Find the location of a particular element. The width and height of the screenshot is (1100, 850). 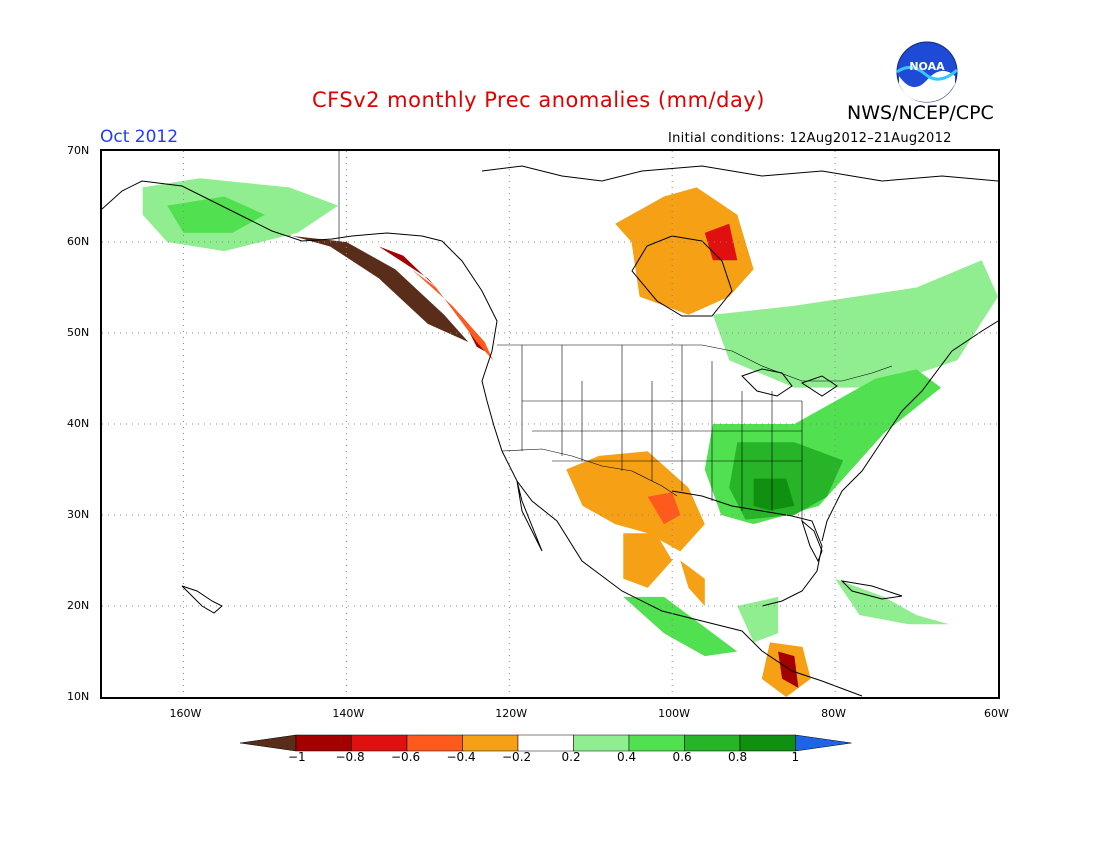

lat-label: 40N is located at coordinates (78, 423).